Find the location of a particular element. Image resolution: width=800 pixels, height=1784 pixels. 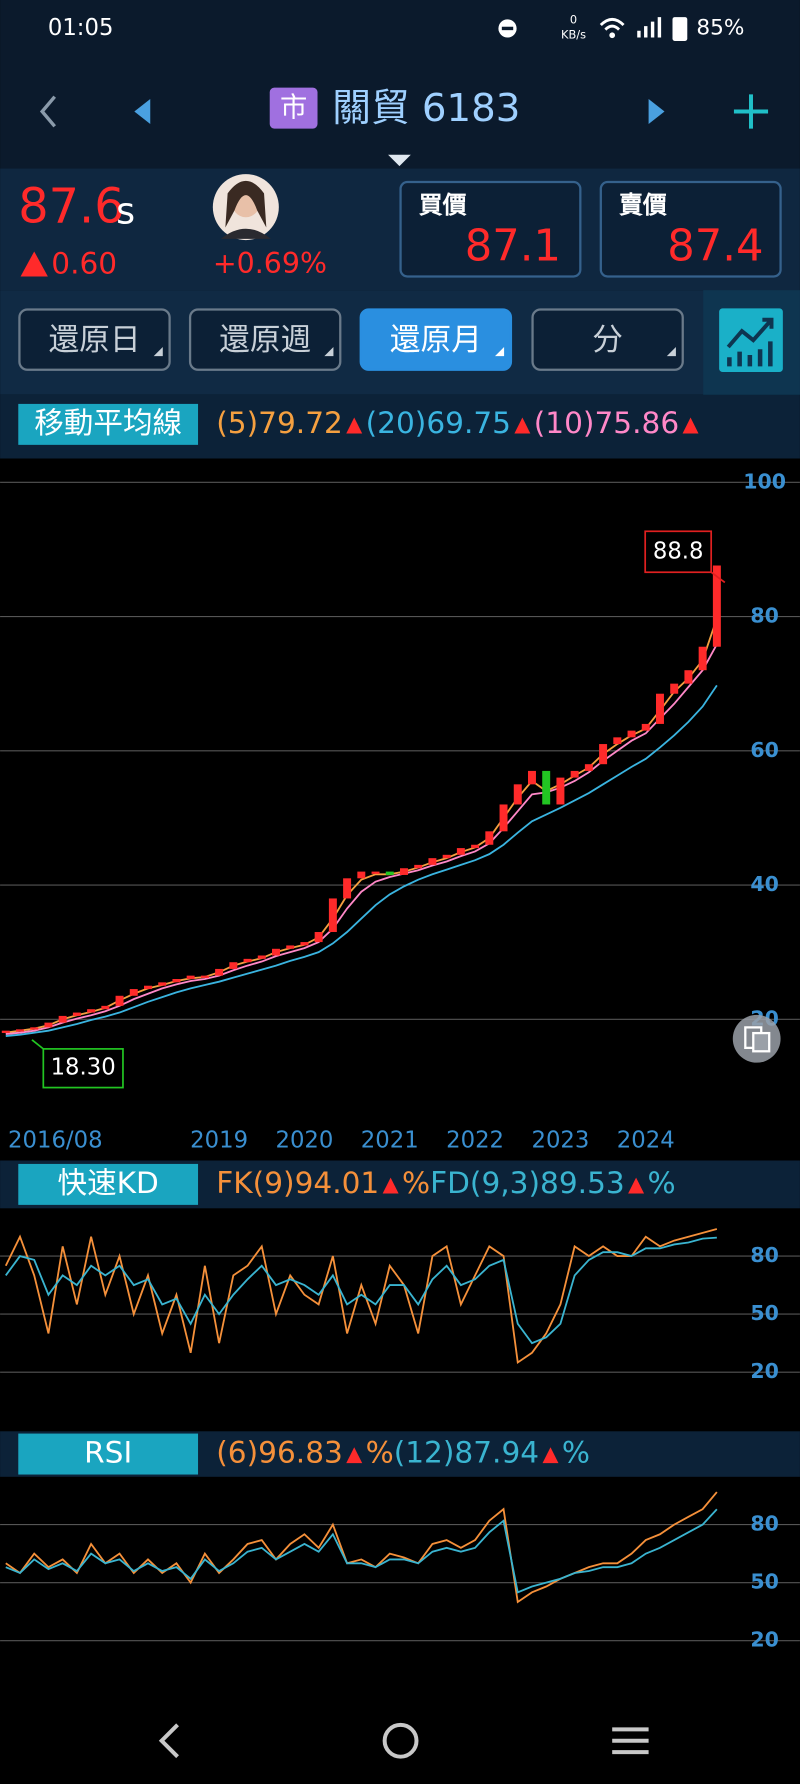

change-up-icon is located at coordinates (34, 264).